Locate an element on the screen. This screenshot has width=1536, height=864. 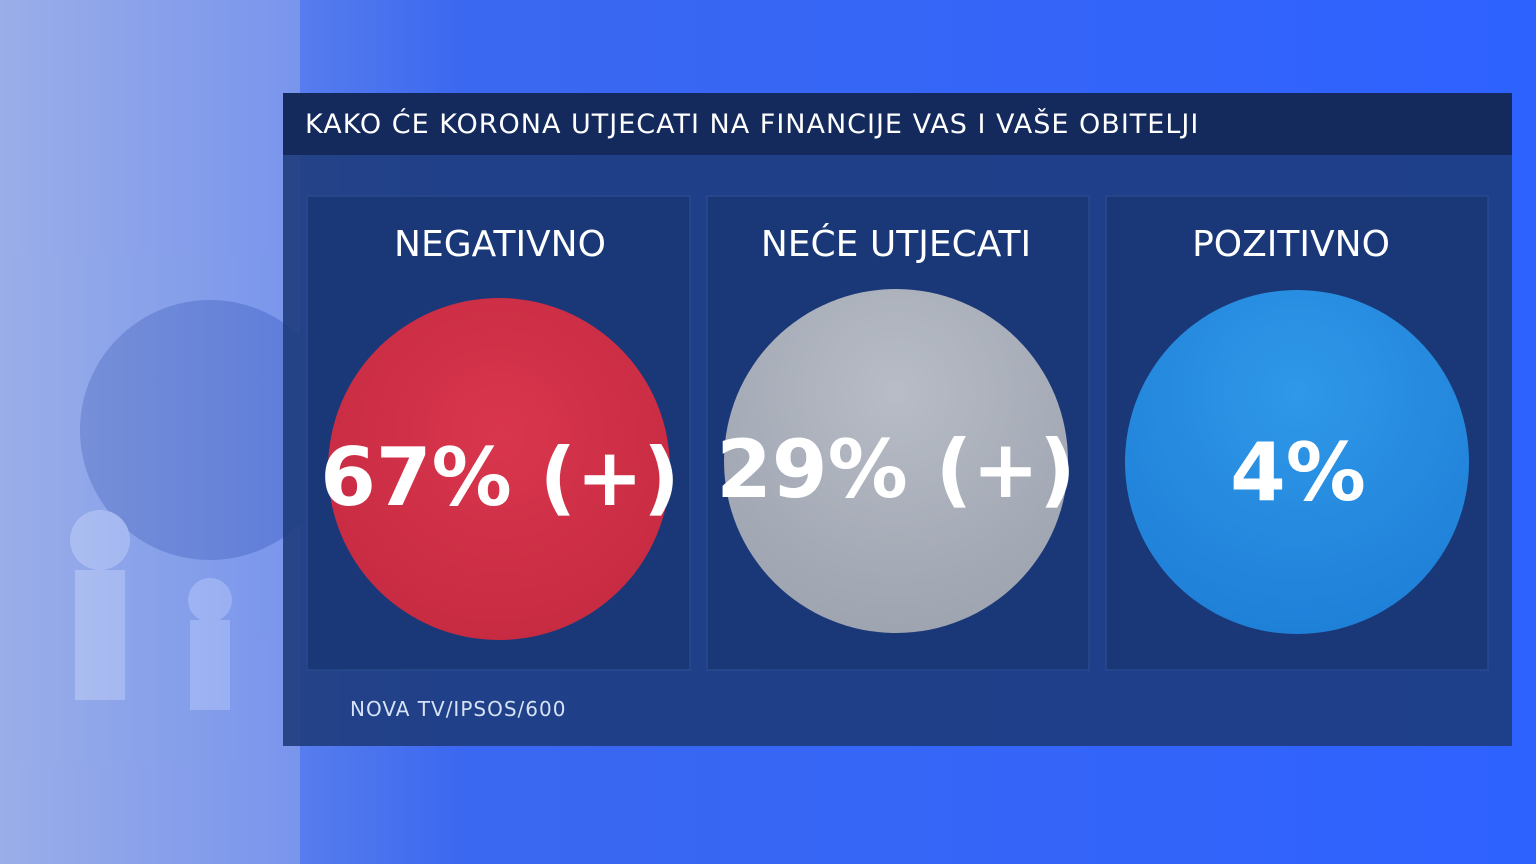
source: NOVA TV/IPSOS/600 is located at coordinates (458, 709).